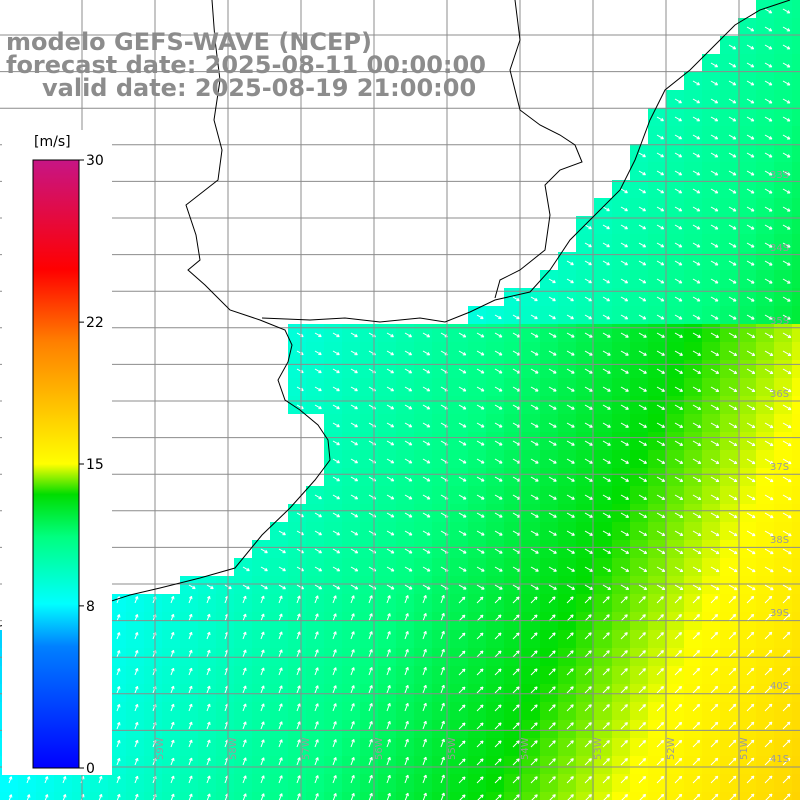 The height and width of the screenshot is (800, 800). I want to click on colorbar-tick-label: 15, so click(95, 465).